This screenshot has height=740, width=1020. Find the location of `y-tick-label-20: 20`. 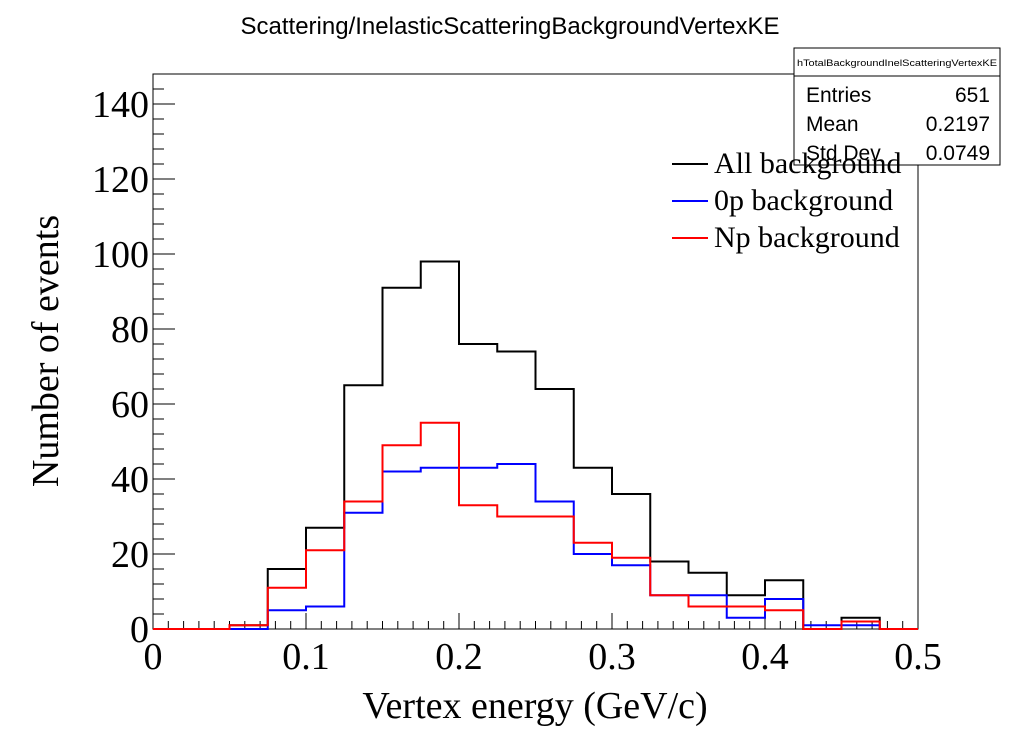

y-tick-label-20: 20 is located at coordinates (130, 555).